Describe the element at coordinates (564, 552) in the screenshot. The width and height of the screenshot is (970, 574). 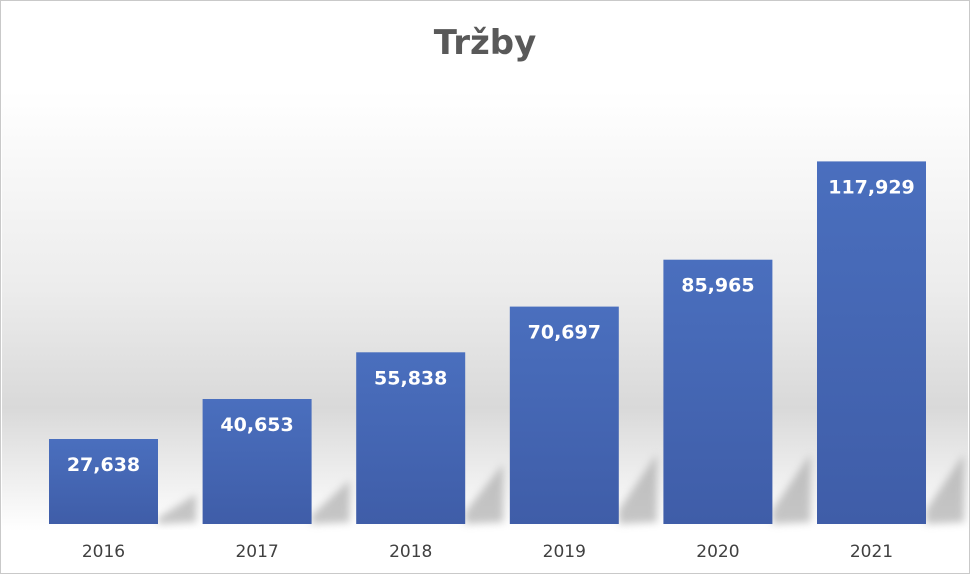
I see `tick-label-2019: 2019` at that location.